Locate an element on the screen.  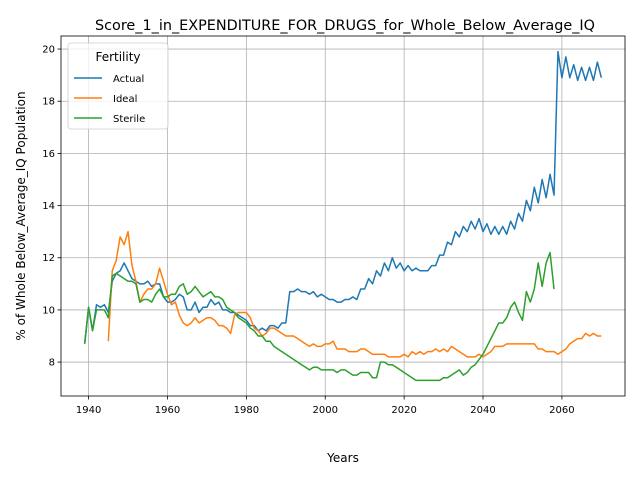
legend-box is located at coordinates (118, 86).